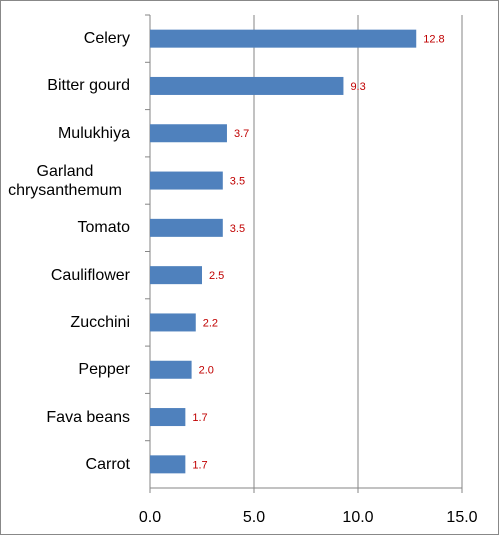  What do you see at coordinates (433, 40) in the screenshot?
I see `value-label: 12.8` at bounding box center [433, 40].